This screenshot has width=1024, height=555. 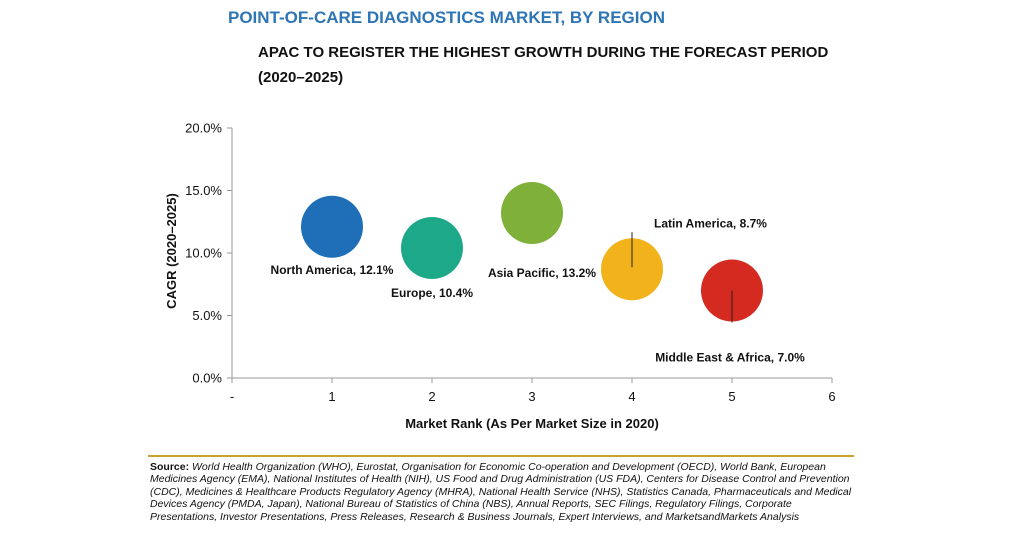 I want to click on y-tick-label: 10.0%, so click(x=203, y=253).